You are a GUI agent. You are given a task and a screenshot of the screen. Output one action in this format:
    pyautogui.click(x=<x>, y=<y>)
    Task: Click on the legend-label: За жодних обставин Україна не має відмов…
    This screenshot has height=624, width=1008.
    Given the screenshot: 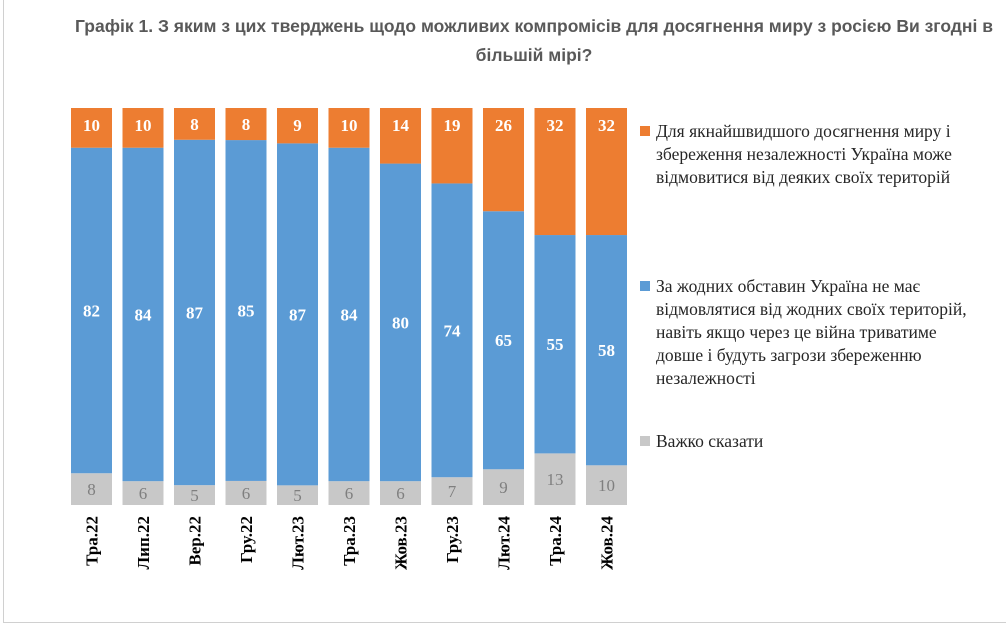 What is the action you would take?
    pyautogui.click(x=811, y=332)
    